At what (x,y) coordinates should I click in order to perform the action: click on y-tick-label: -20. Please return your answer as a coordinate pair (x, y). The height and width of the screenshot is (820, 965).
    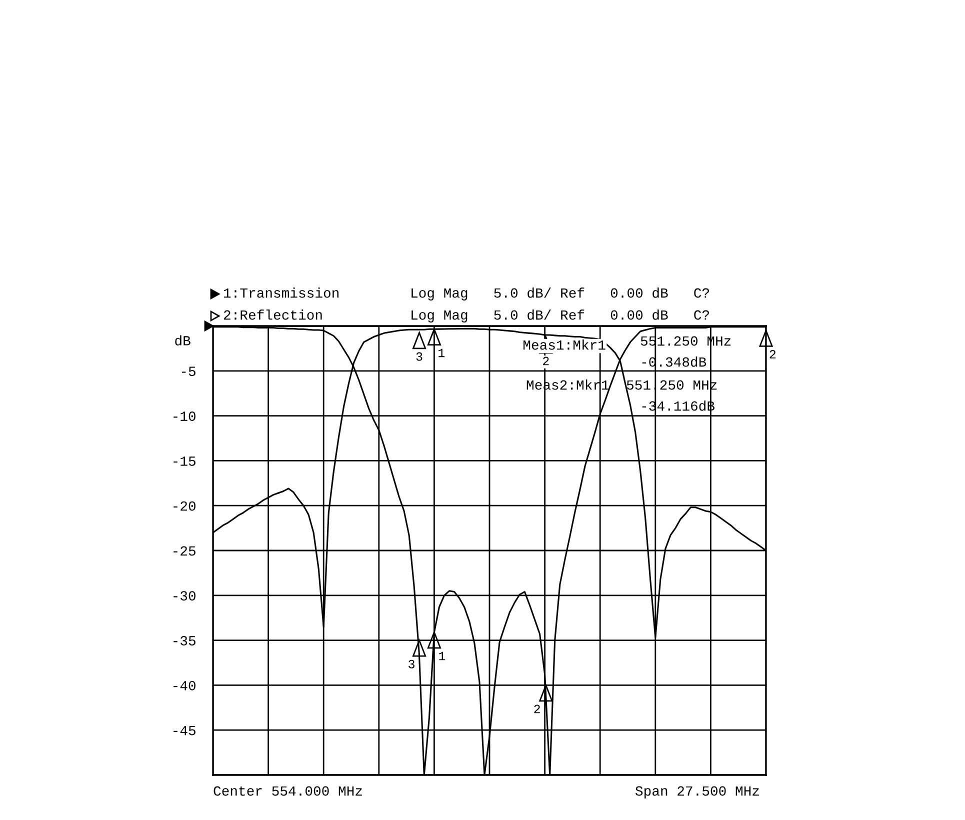
    Looking at the image, I should click on (185, 506).